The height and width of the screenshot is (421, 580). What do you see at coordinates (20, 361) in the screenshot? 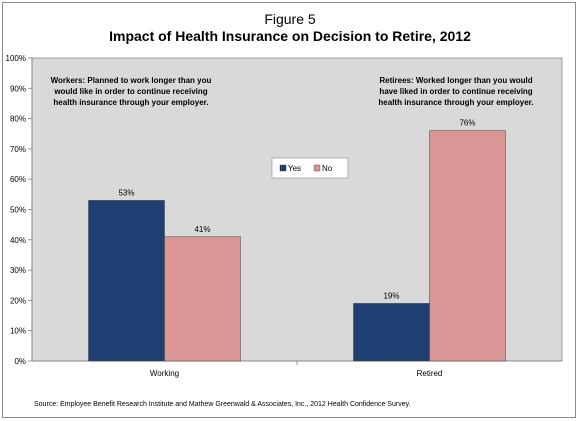
I see `y-tick-label: 0%` at bounding box center [20, 361].